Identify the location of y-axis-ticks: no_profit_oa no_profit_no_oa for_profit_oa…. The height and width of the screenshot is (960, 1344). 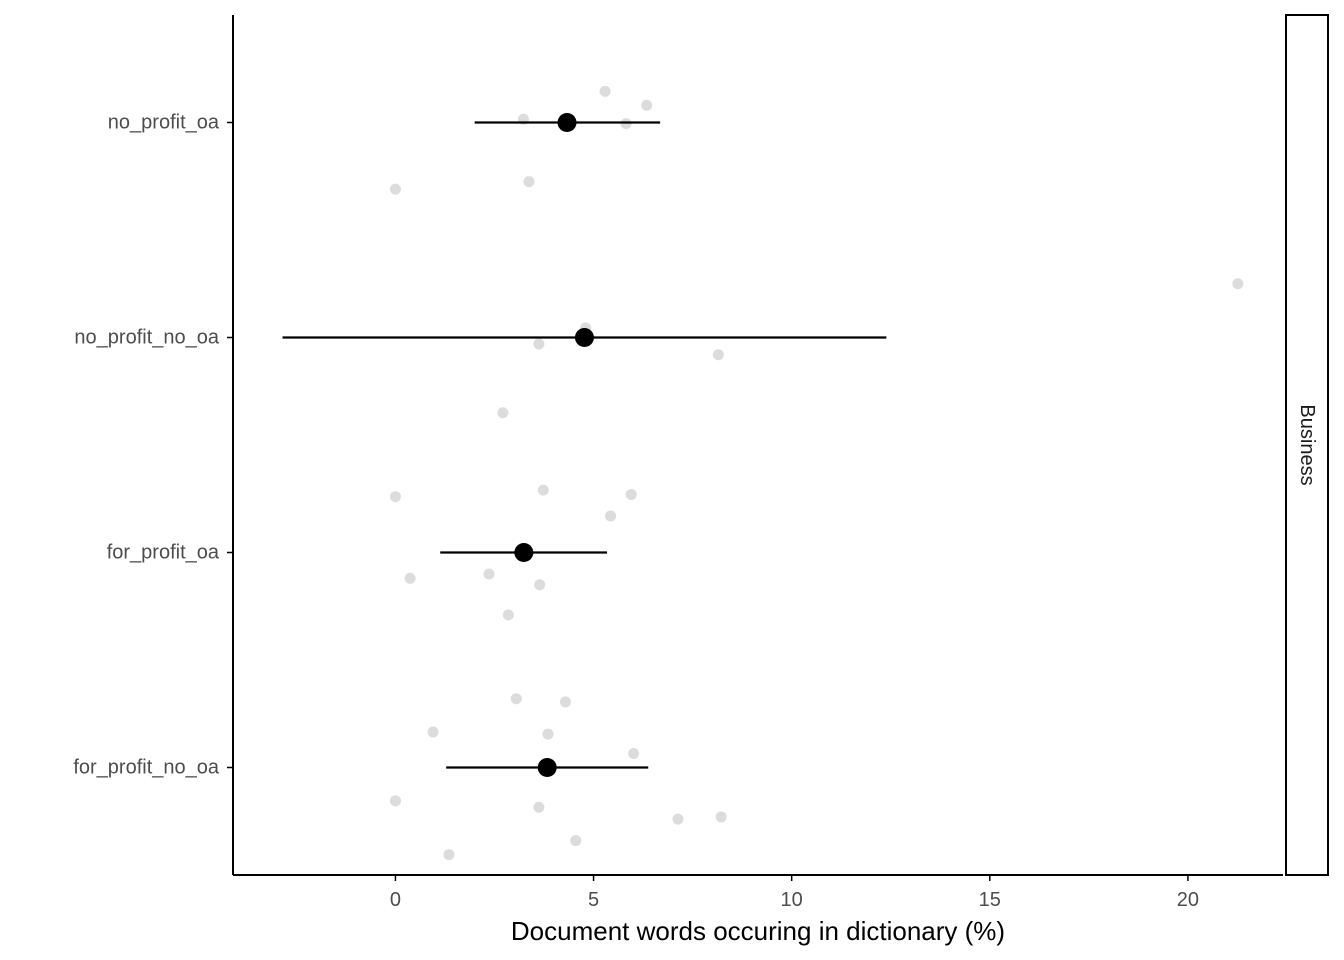
(153, 445).